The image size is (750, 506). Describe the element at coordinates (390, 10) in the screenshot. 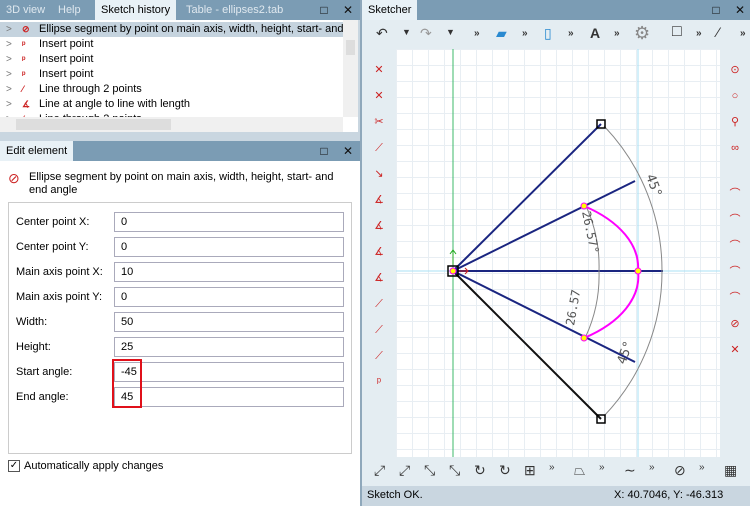

I see `tab-sketcher: Sketcher` at that location.